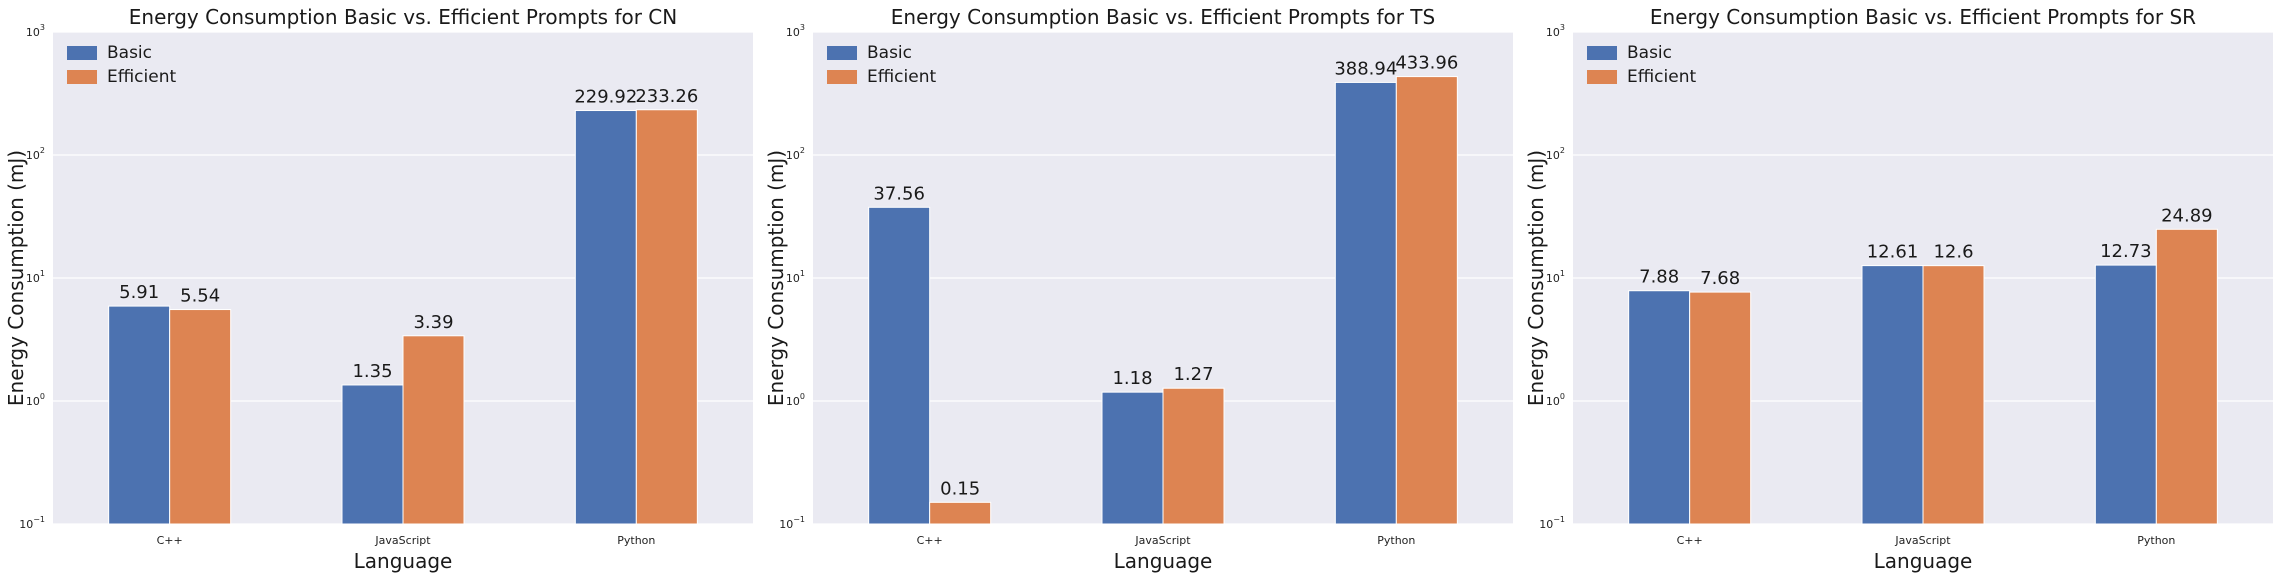  I want to click on data-label: 388.94, so click(1365, 68).